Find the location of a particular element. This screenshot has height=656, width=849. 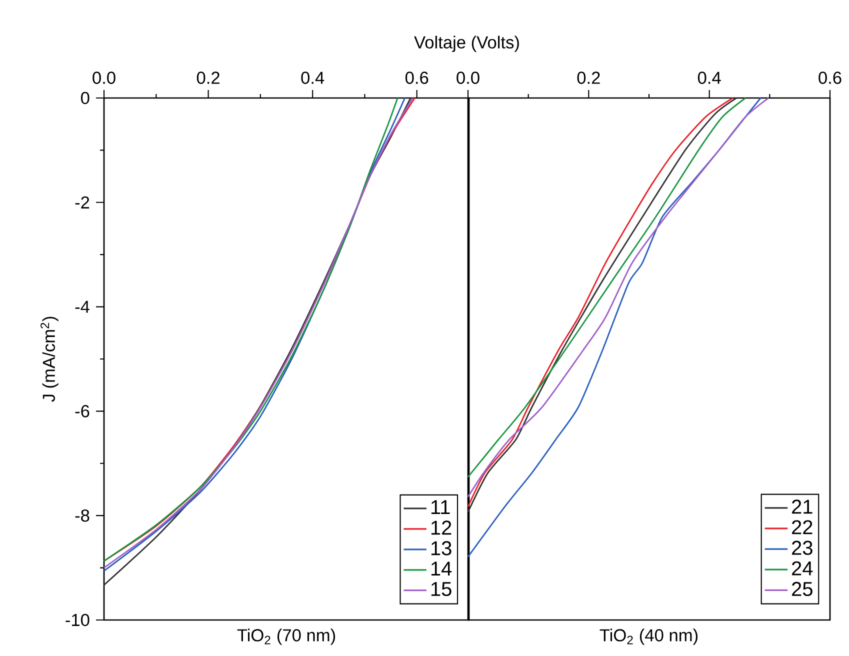

legend-label: 15 is located at coordinates (441, 589).